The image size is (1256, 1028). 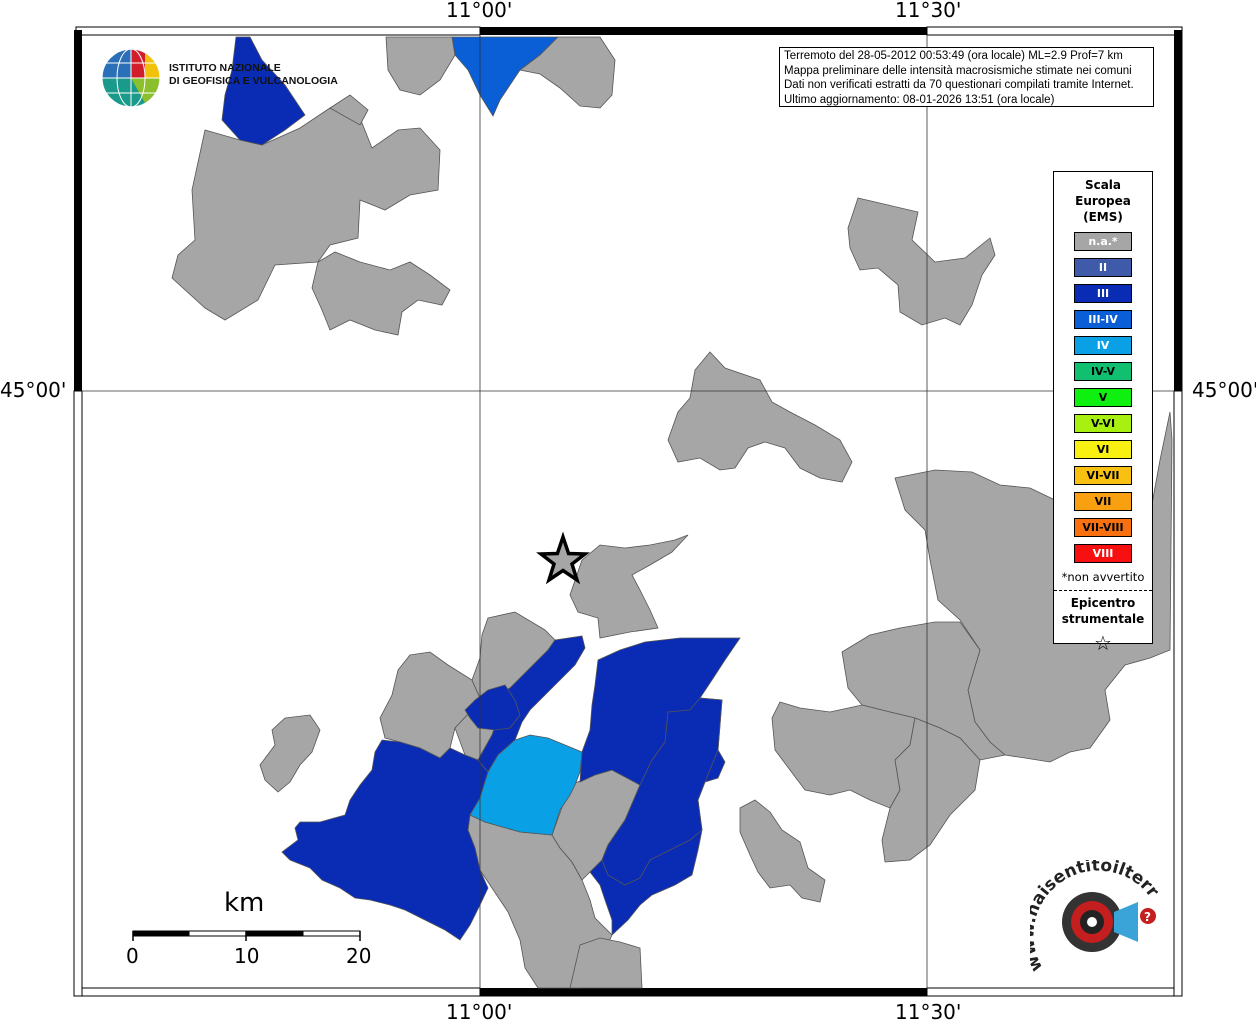 I want to click on legend-item: III, so click(x=1103, y=293).